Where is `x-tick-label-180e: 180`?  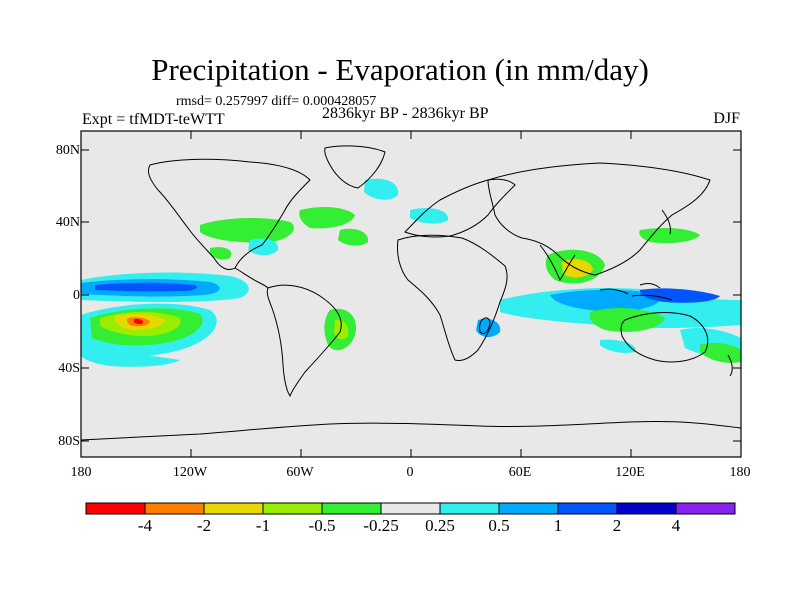 x-tick-label-180e: 180 is located at coordinates (740, 472).